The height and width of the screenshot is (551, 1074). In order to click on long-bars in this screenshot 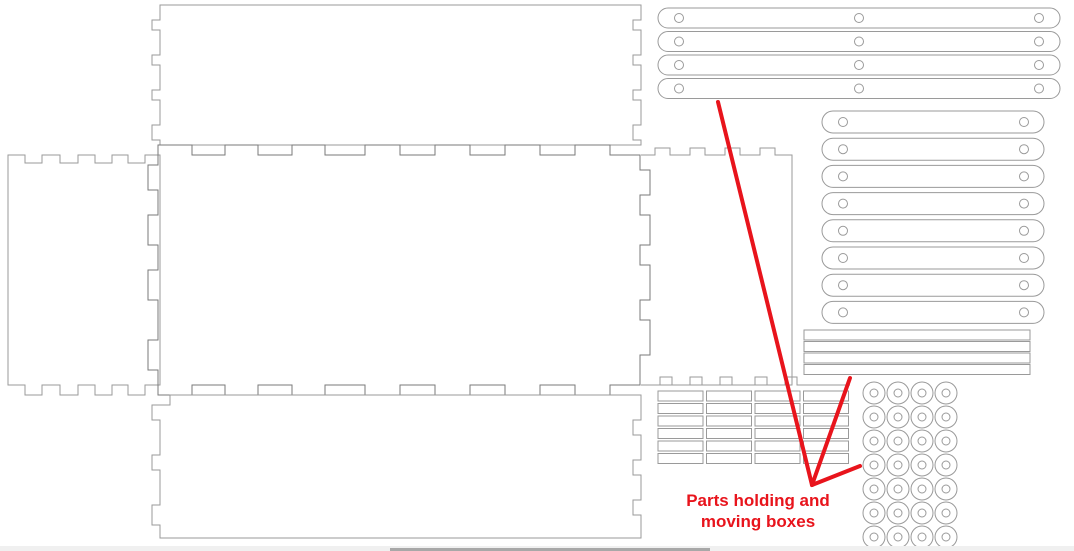, I will do `click(859, 53)`.